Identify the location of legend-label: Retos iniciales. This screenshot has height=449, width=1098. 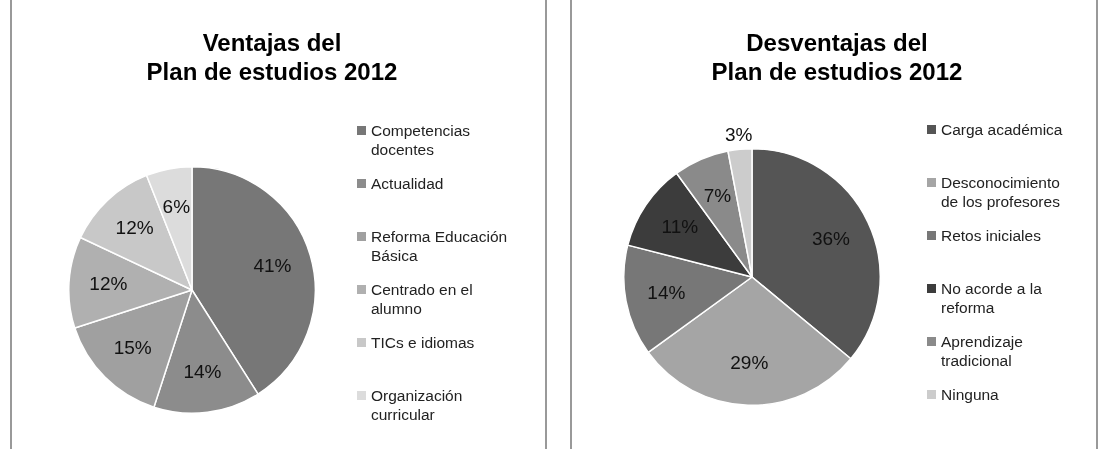
(991, 235).